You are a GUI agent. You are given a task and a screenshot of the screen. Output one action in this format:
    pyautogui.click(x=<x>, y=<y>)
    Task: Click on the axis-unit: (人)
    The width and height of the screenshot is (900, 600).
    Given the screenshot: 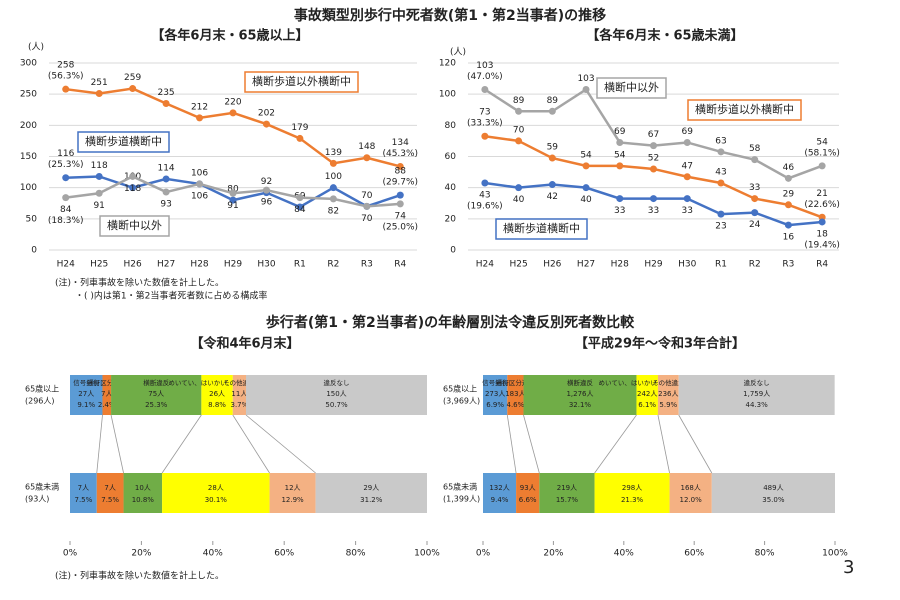 What is the action you would take?
    pyautogui.click(x=458, y=52)
    